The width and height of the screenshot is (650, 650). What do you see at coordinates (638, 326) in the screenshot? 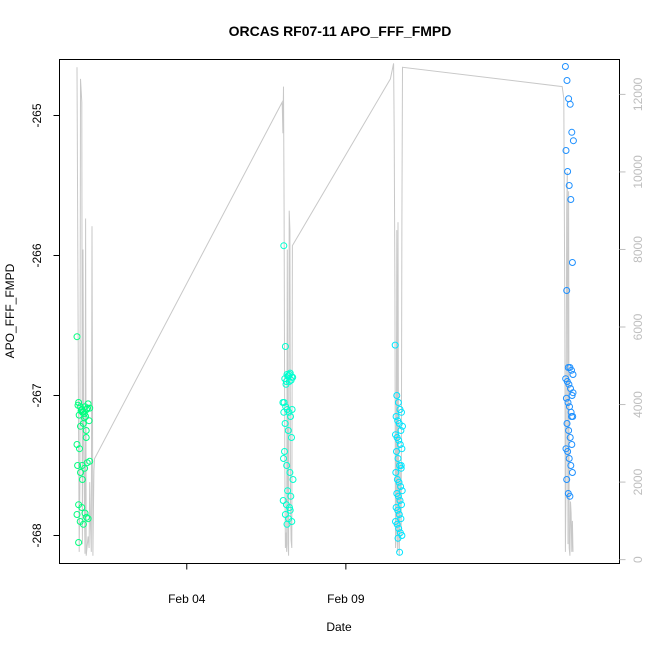
I see `y2-tick-label: 6000` at bounding box center [638, 326].